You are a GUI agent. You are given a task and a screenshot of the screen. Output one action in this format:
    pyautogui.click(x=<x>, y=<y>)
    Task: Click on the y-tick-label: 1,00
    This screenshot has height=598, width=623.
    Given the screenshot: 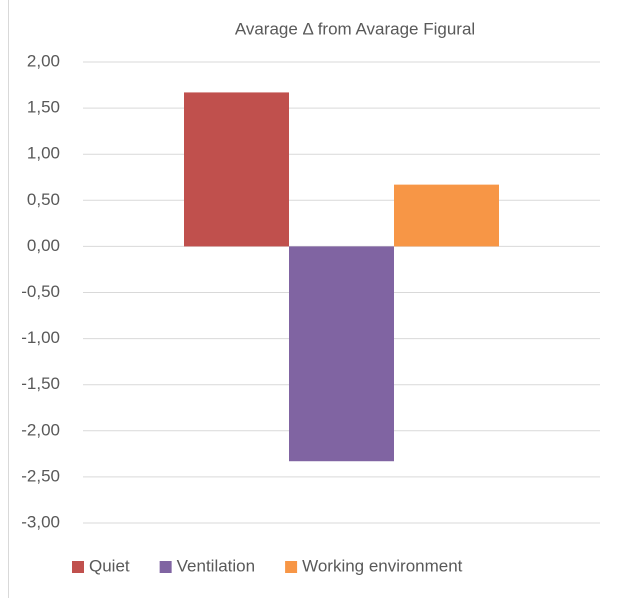 What is the action you would take?
    pyautogui.click(x=43, y=153)
    